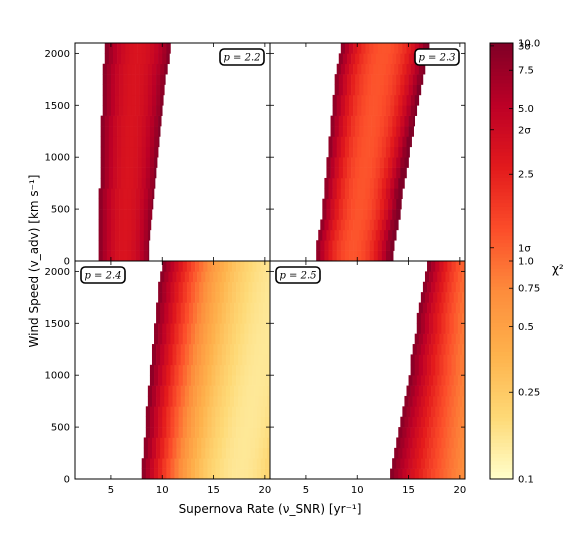  I want to click on colorbar-tick-label: 5.0, so click(526, 109).